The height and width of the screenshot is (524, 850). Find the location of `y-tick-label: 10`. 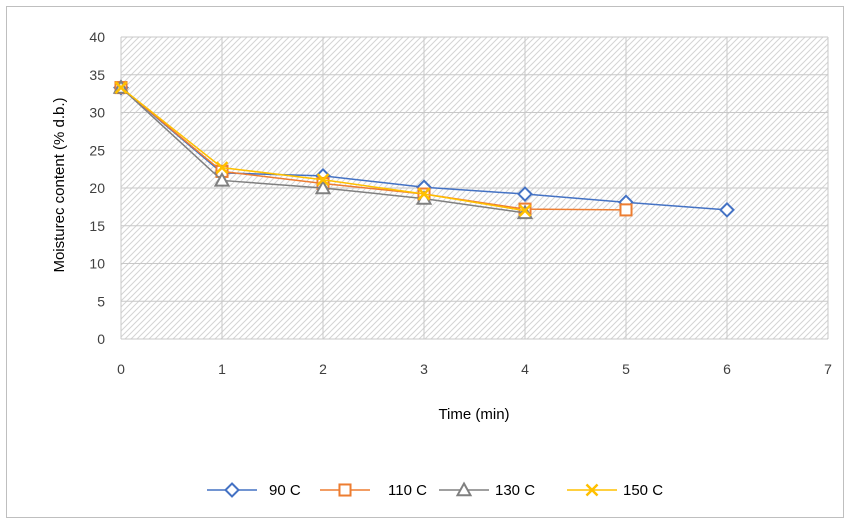

y-tick-label: 10 is located at coordinates (97, 264).